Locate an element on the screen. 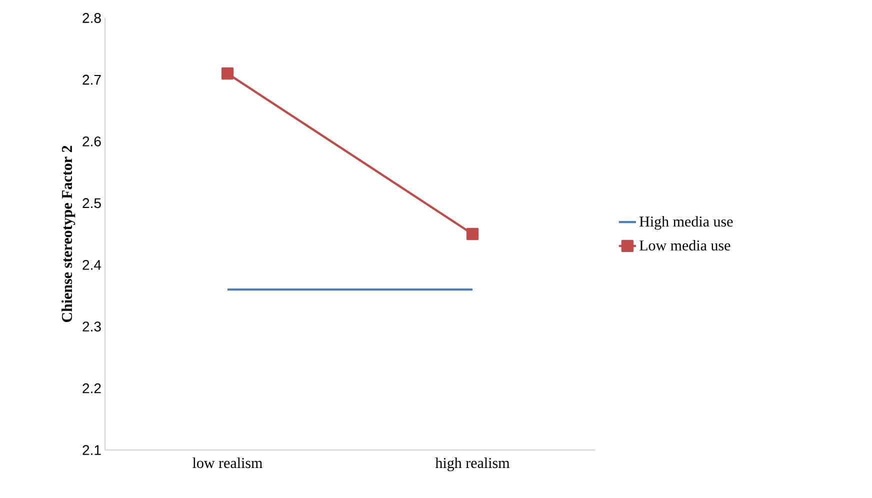  y-tick-label: 2.8 is located at coordinates (91, 18).